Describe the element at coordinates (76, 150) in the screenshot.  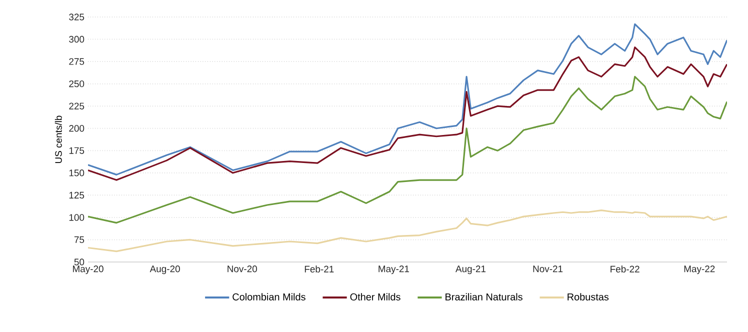
I see `y-tick-label: 175` at that location.